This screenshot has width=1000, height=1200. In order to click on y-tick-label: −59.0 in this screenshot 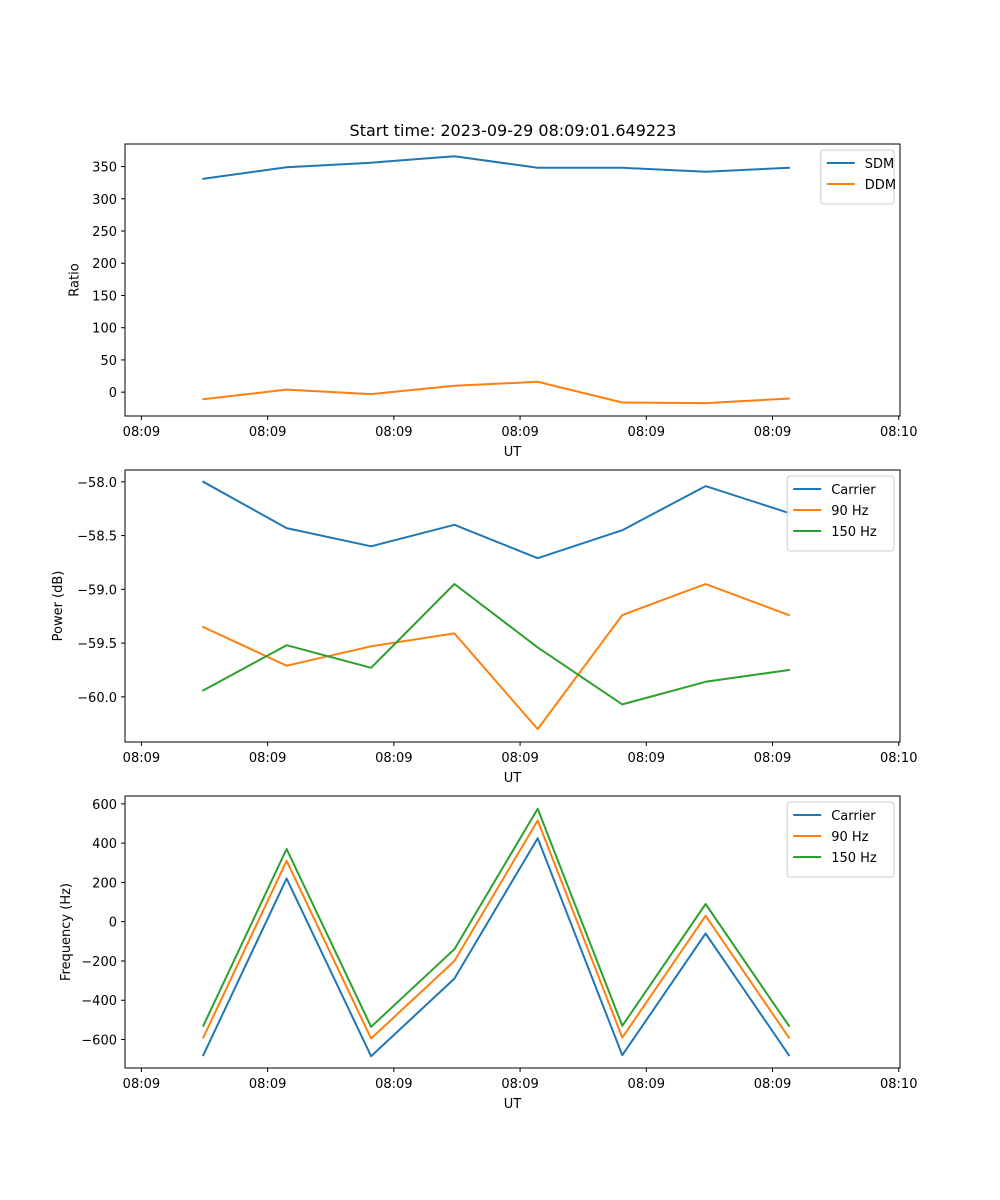, I will do `click(97, 590)`.